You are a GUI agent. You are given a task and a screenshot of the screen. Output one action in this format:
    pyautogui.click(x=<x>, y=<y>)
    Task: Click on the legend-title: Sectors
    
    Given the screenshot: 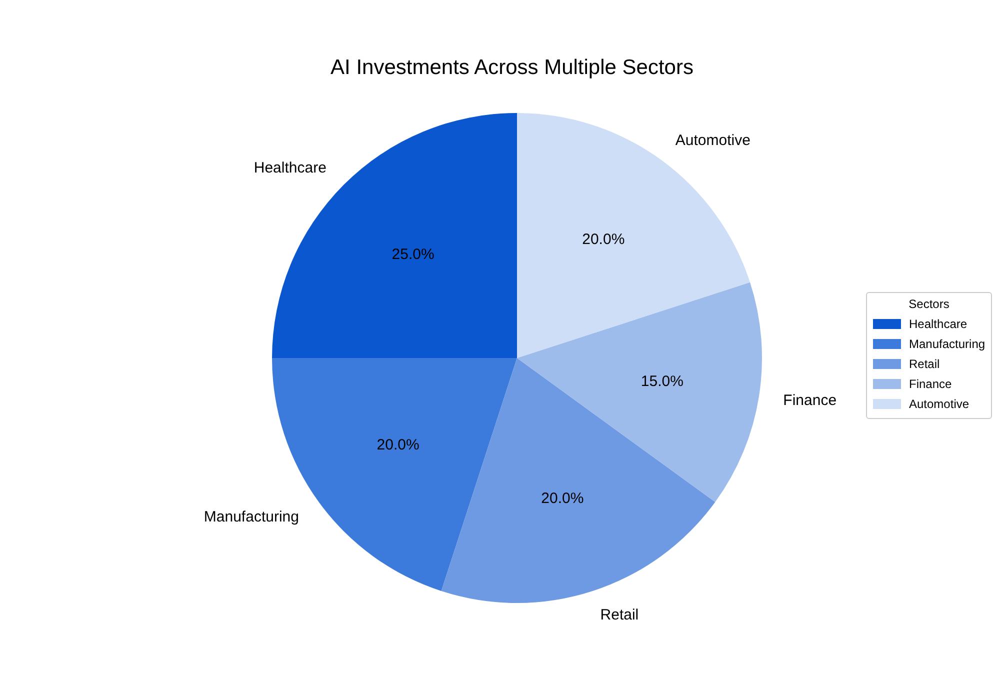 What is the action you would take?
    pyautogui.click(x=929, y=304)
    